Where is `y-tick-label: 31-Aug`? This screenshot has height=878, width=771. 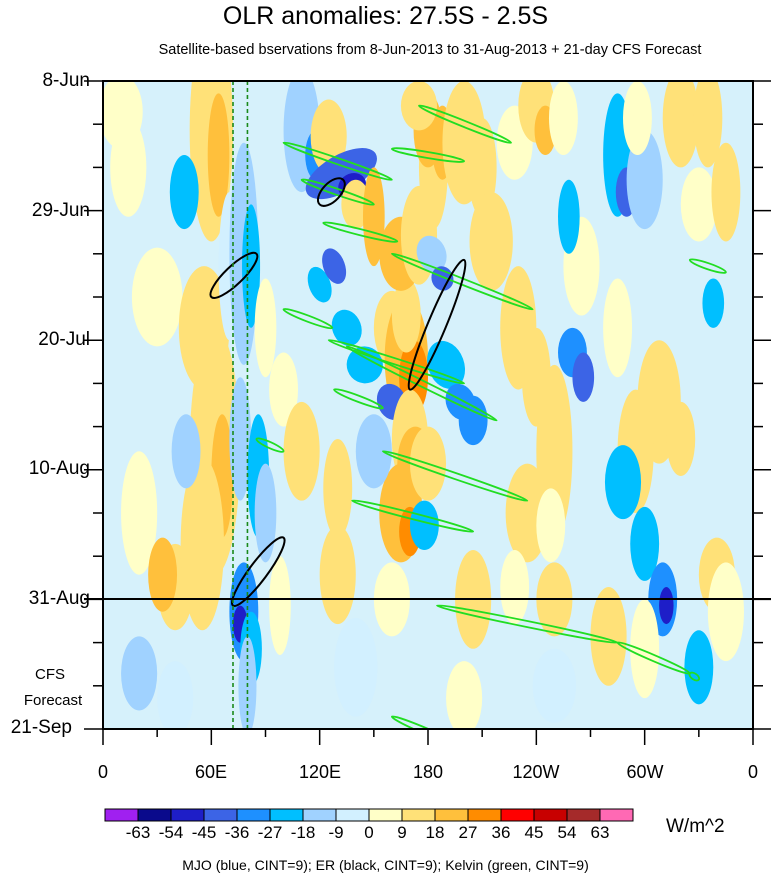 y-tick-label: 31-Aug is located at coordinates (59, 598).